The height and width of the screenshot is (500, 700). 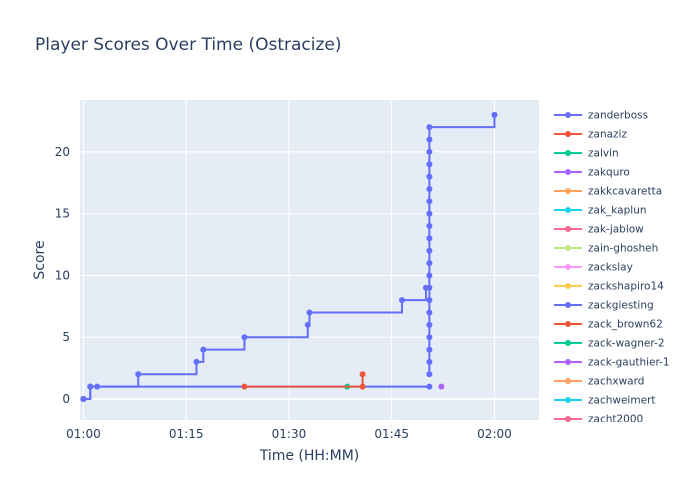 What do you see at coordinates (289, 434) in the screenshot?
I see `x-tick-label: 01:30` at bounding box center [289, 434].